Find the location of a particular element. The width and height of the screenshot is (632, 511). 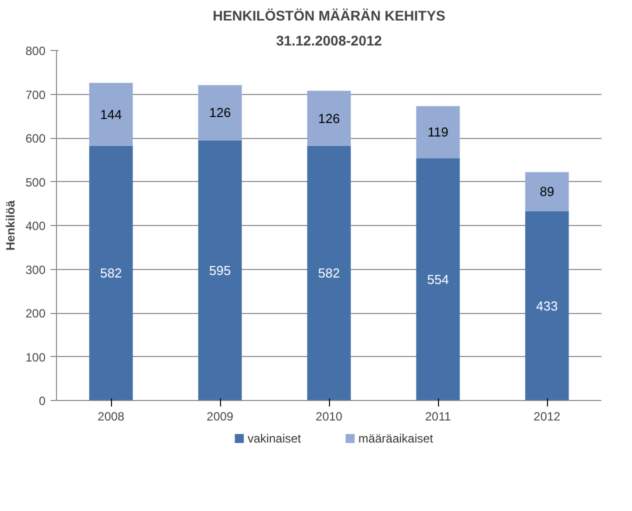

data-label: 89 is located at coordinates (547, 192).